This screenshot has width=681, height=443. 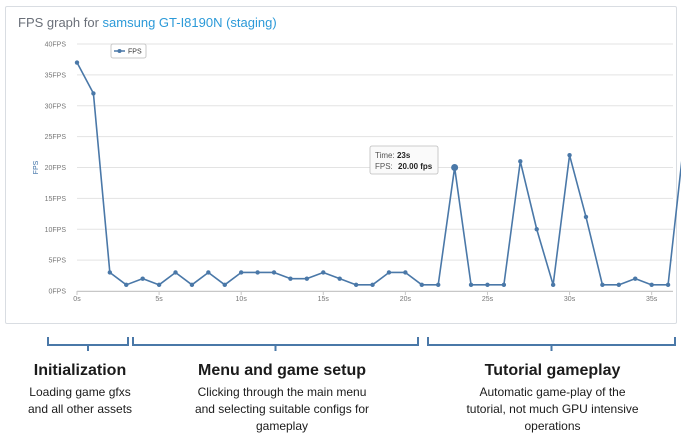 What do you see at coordinates (56, 75) in the screenshot?
I see `y-tick-label: 35FPS` at bounding box center [56, 75].